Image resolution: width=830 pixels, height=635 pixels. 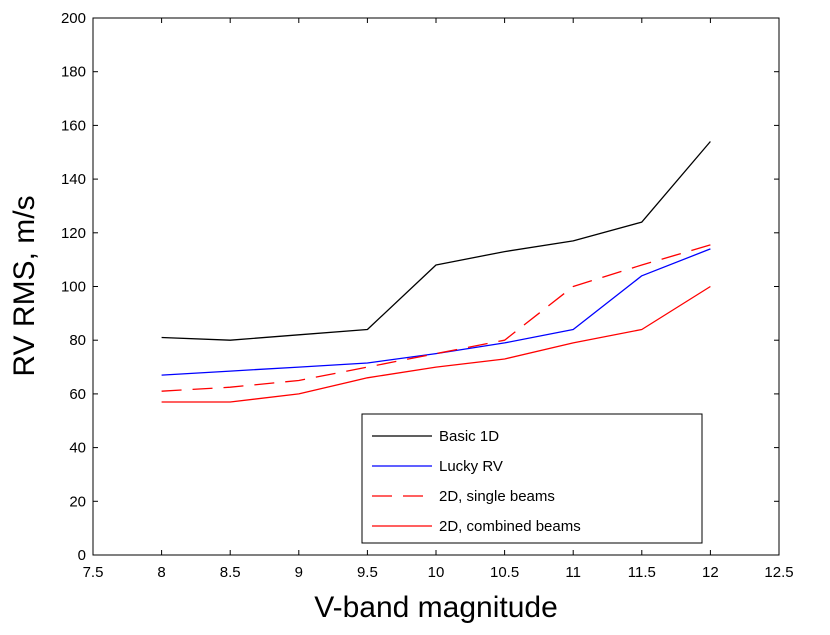 I want to click on y-tick-label: 180, so click(x=73, y=72).